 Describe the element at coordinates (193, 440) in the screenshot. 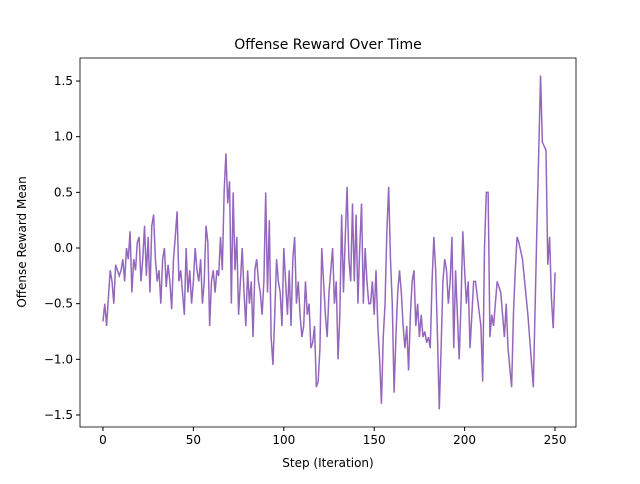

I see `x-tick-label: 50` at that location.